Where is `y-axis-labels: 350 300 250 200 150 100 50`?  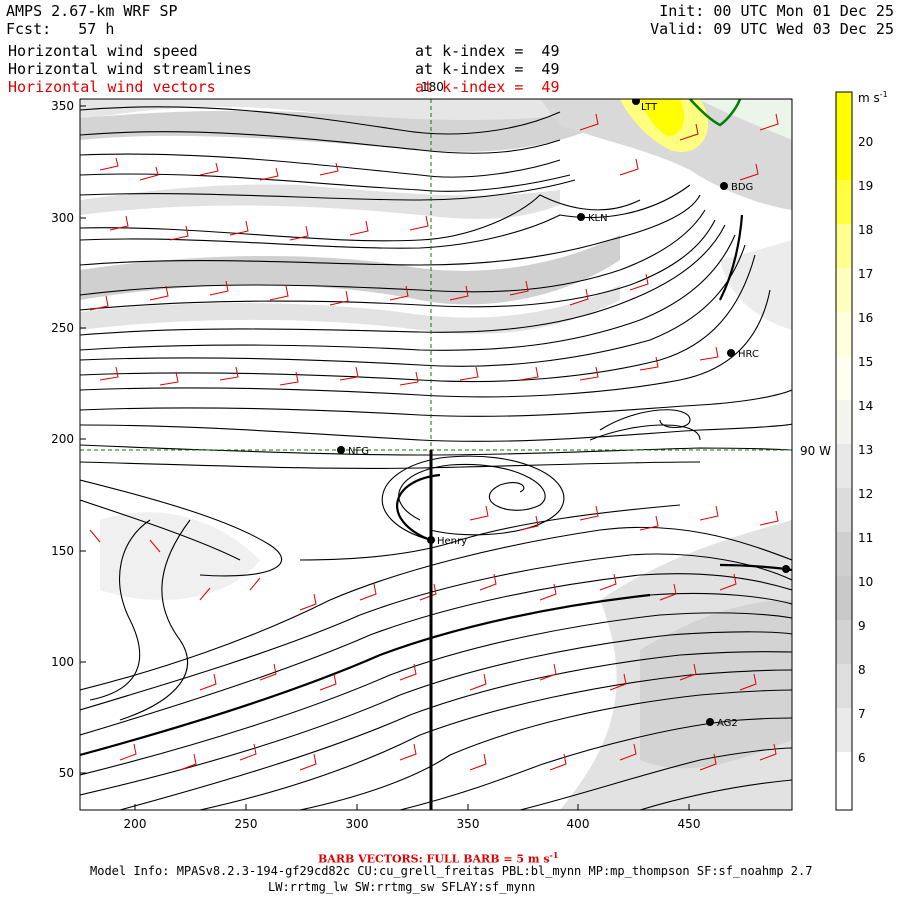
y-axis-labels: 350 300 250 200 150 100 50 is located at coordinates (62, 439).